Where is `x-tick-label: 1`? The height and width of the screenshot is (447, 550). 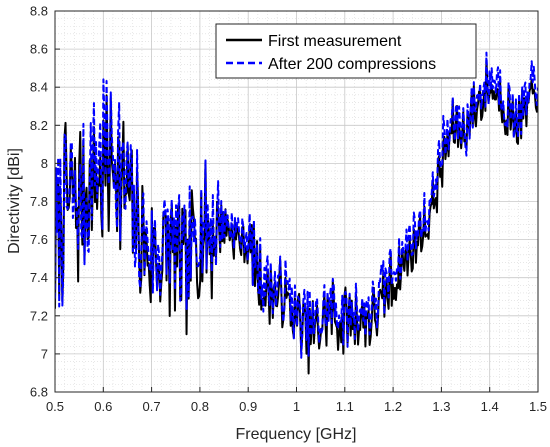 x-tick-label: 1 is located at coordinates (296, 406).